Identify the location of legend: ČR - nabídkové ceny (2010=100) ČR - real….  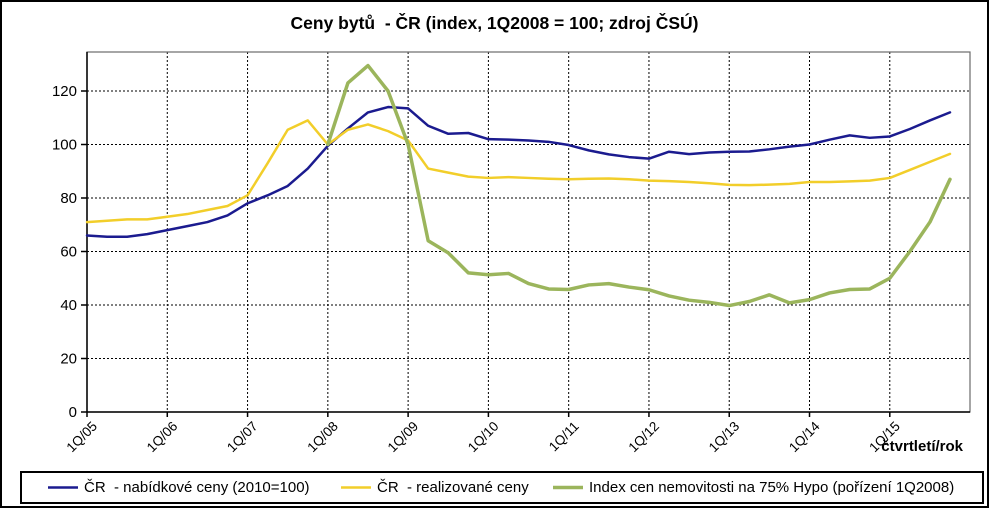
(502, 487).